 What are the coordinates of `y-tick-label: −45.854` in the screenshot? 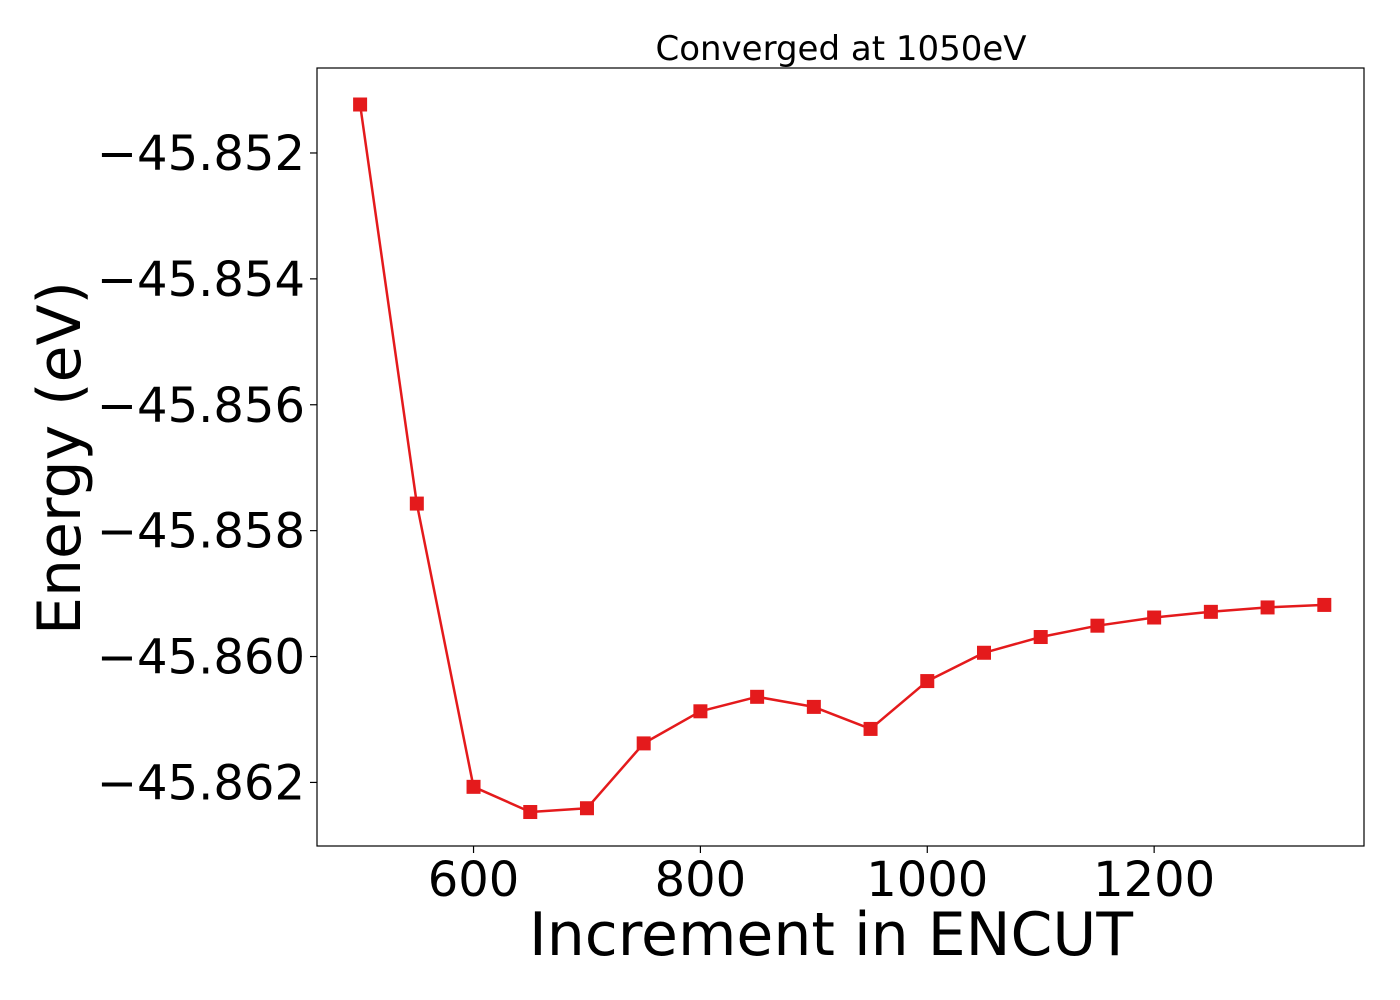 It's located at (201, 280).